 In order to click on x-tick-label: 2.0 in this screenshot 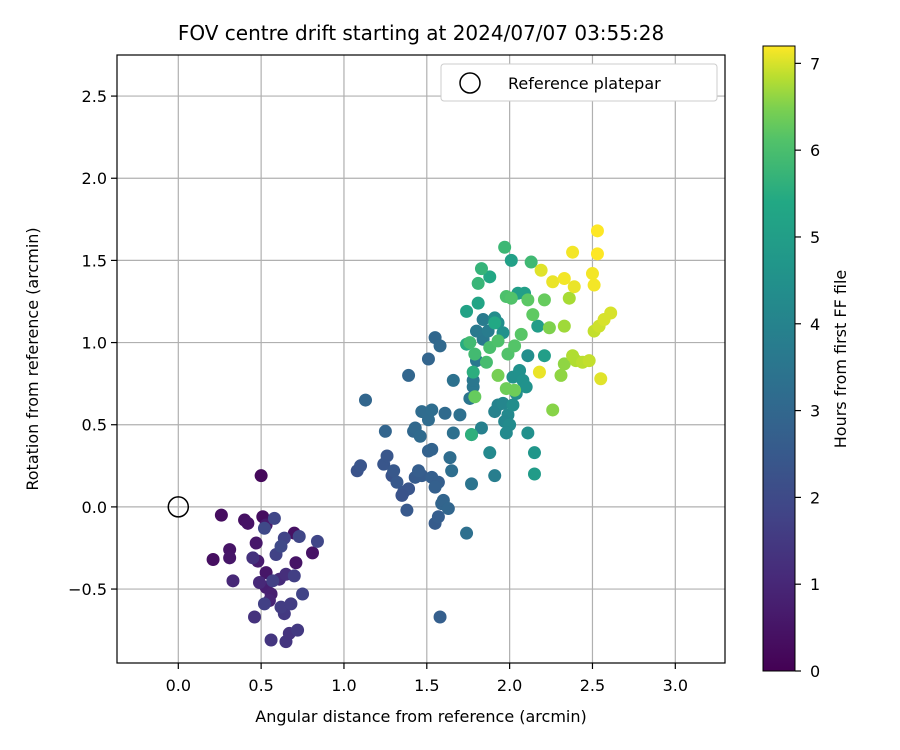, I will do `click(509, 685)`.